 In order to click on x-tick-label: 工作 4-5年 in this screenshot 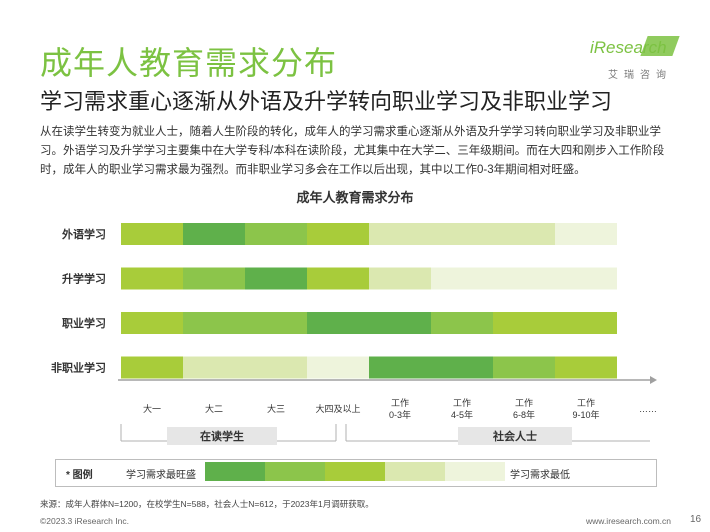, I will do `click(462, 408)`.